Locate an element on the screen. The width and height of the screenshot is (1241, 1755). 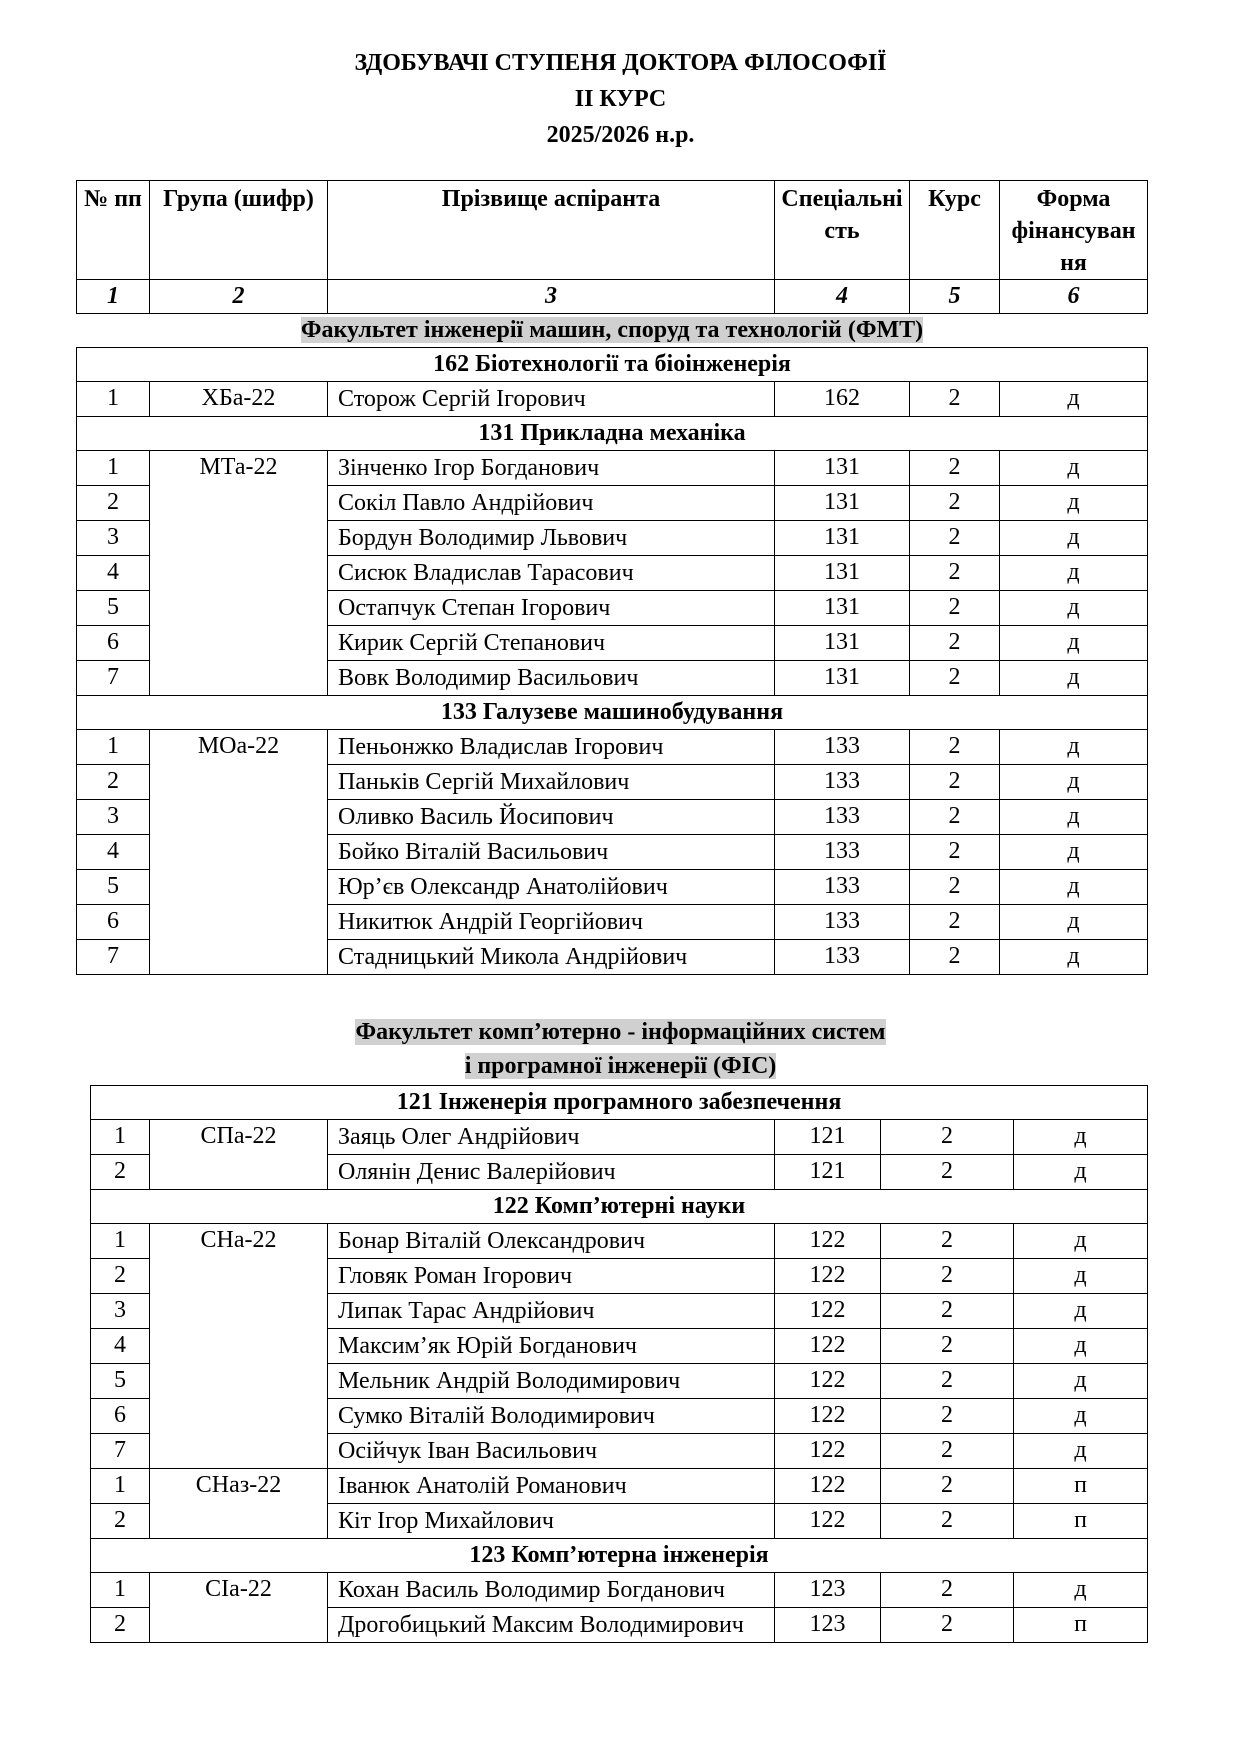
column-header: Група (шифр) is located at coordinates (238, 230).